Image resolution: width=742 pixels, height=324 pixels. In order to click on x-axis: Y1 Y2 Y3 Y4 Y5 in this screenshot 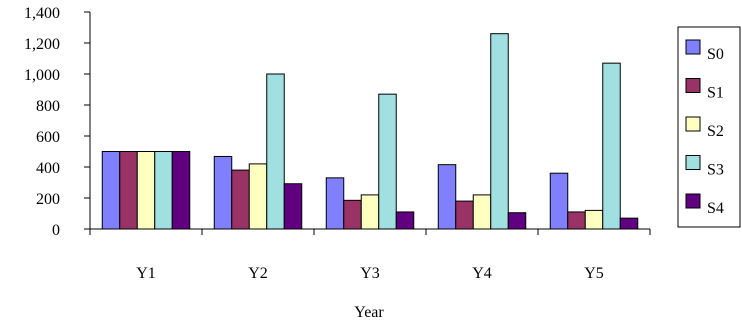, I will do `click(370, 255)`.